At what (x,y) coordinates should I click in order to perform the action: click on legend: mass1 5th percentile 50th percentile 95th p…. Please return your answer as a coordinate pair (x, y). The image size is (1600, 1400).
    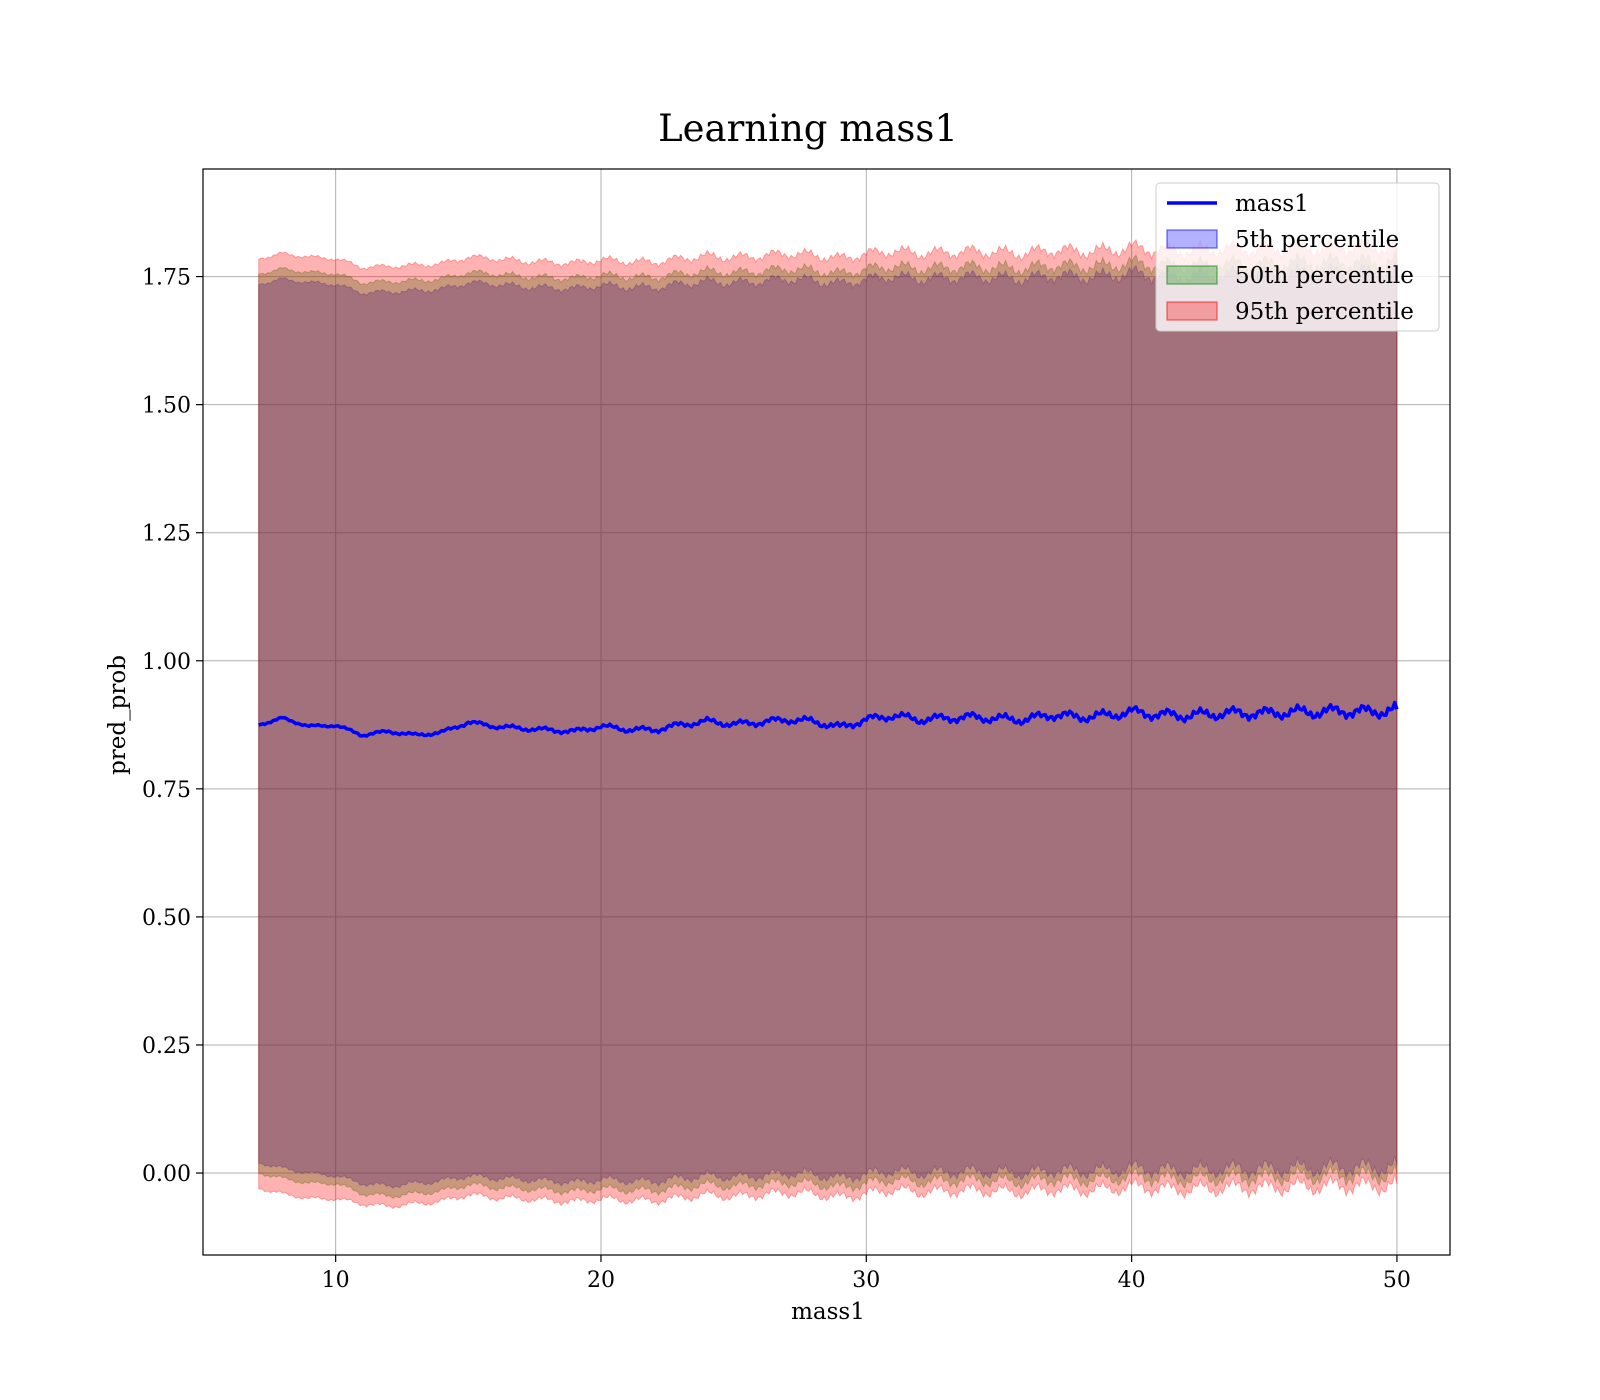
    Looking at the image, I should click on (1297, 257).